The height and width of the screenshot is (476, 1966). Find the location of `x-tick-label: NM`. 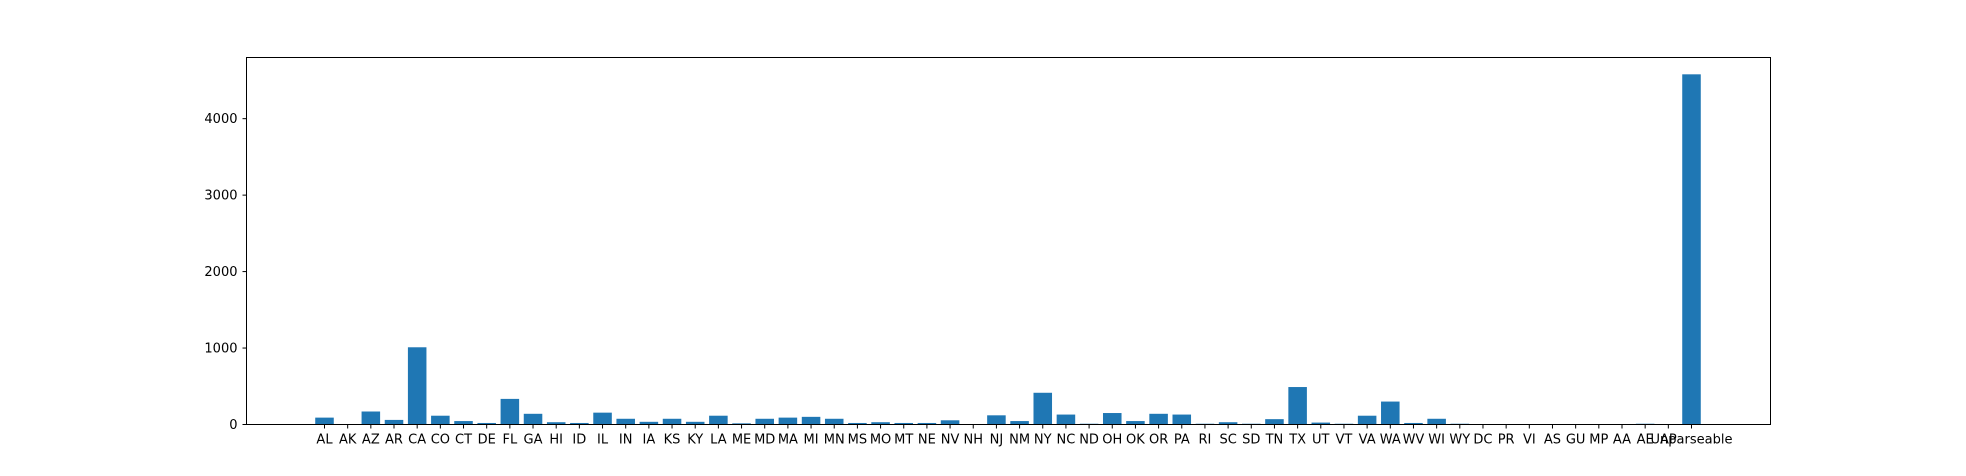

x-tick-label: NM is located at coordinates (1019, 440).